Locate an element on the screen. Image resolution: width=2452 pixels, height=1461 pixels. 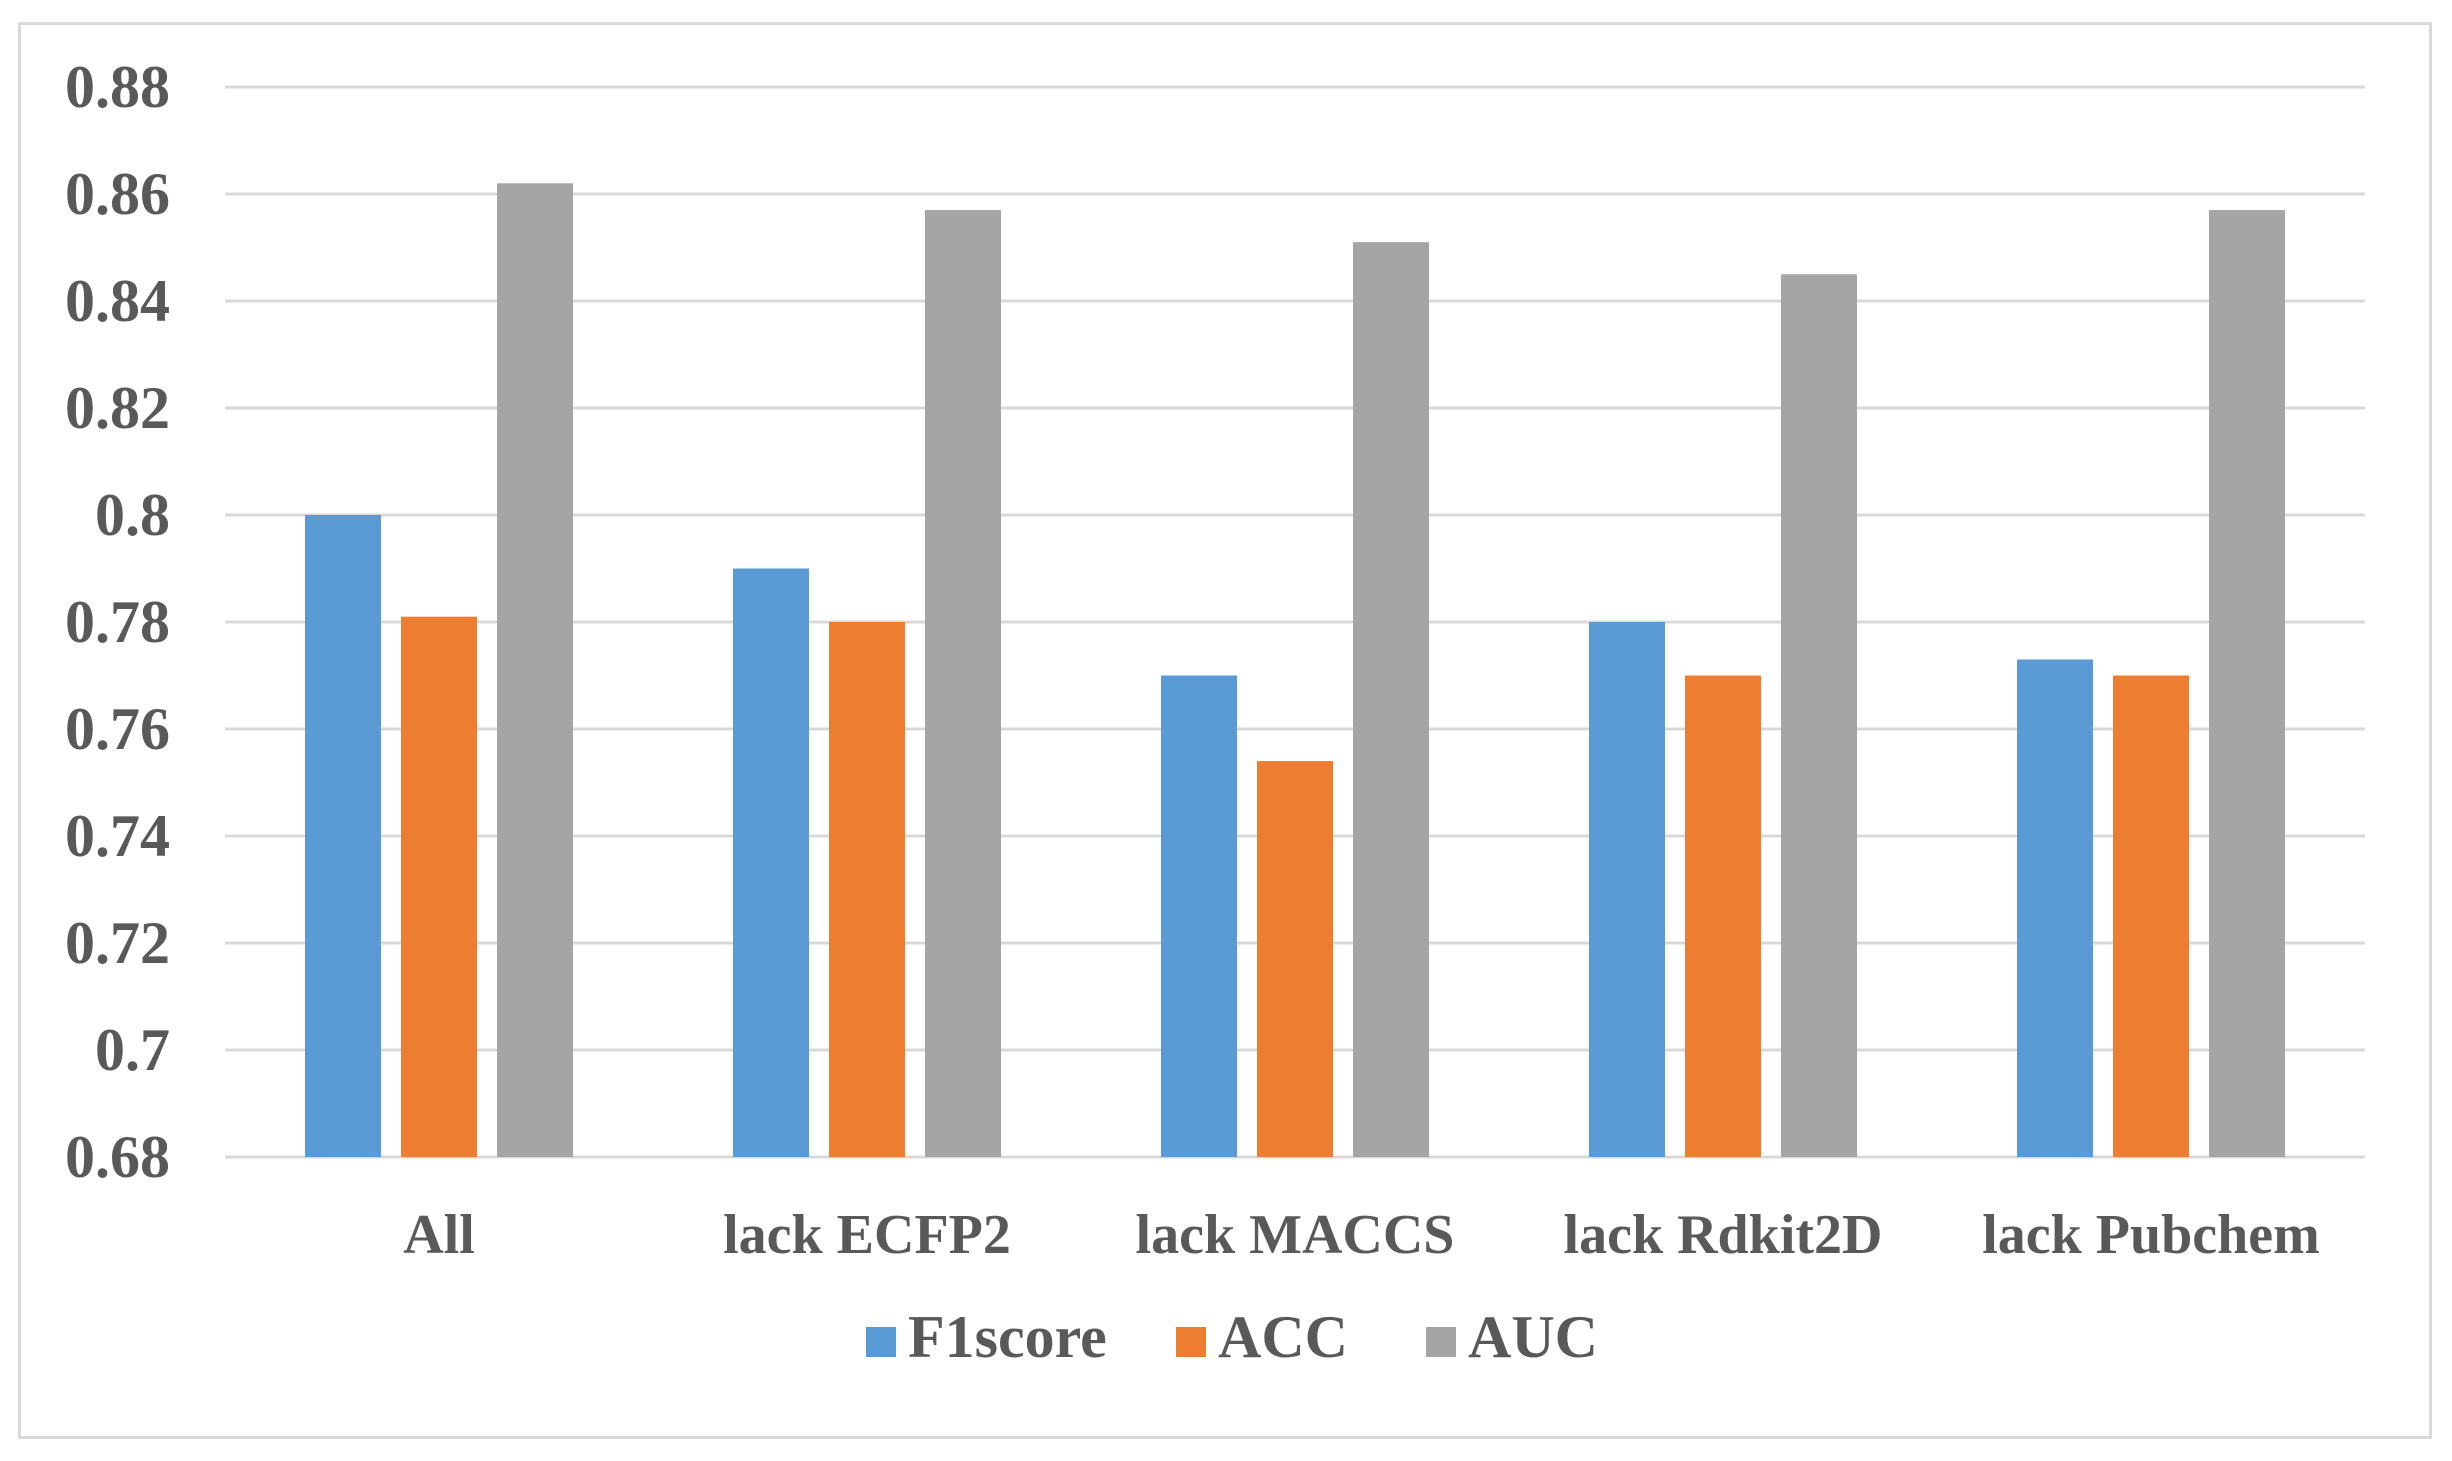
y-tick-label: 0.74 is located at coordinates (117, 836).